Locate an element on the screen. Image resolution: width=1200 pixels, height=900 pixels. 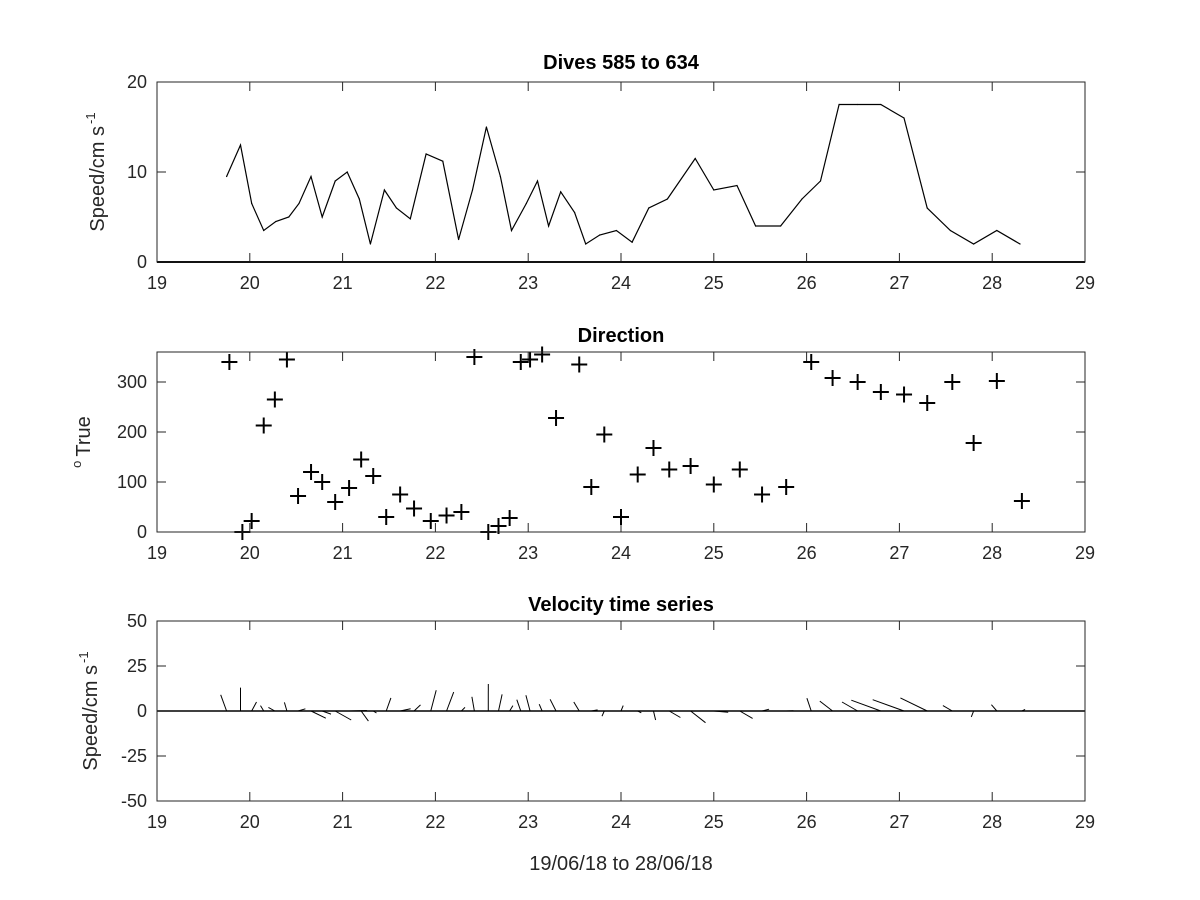
svg-text:oTrue: o True is located at coordinates (82, 442).